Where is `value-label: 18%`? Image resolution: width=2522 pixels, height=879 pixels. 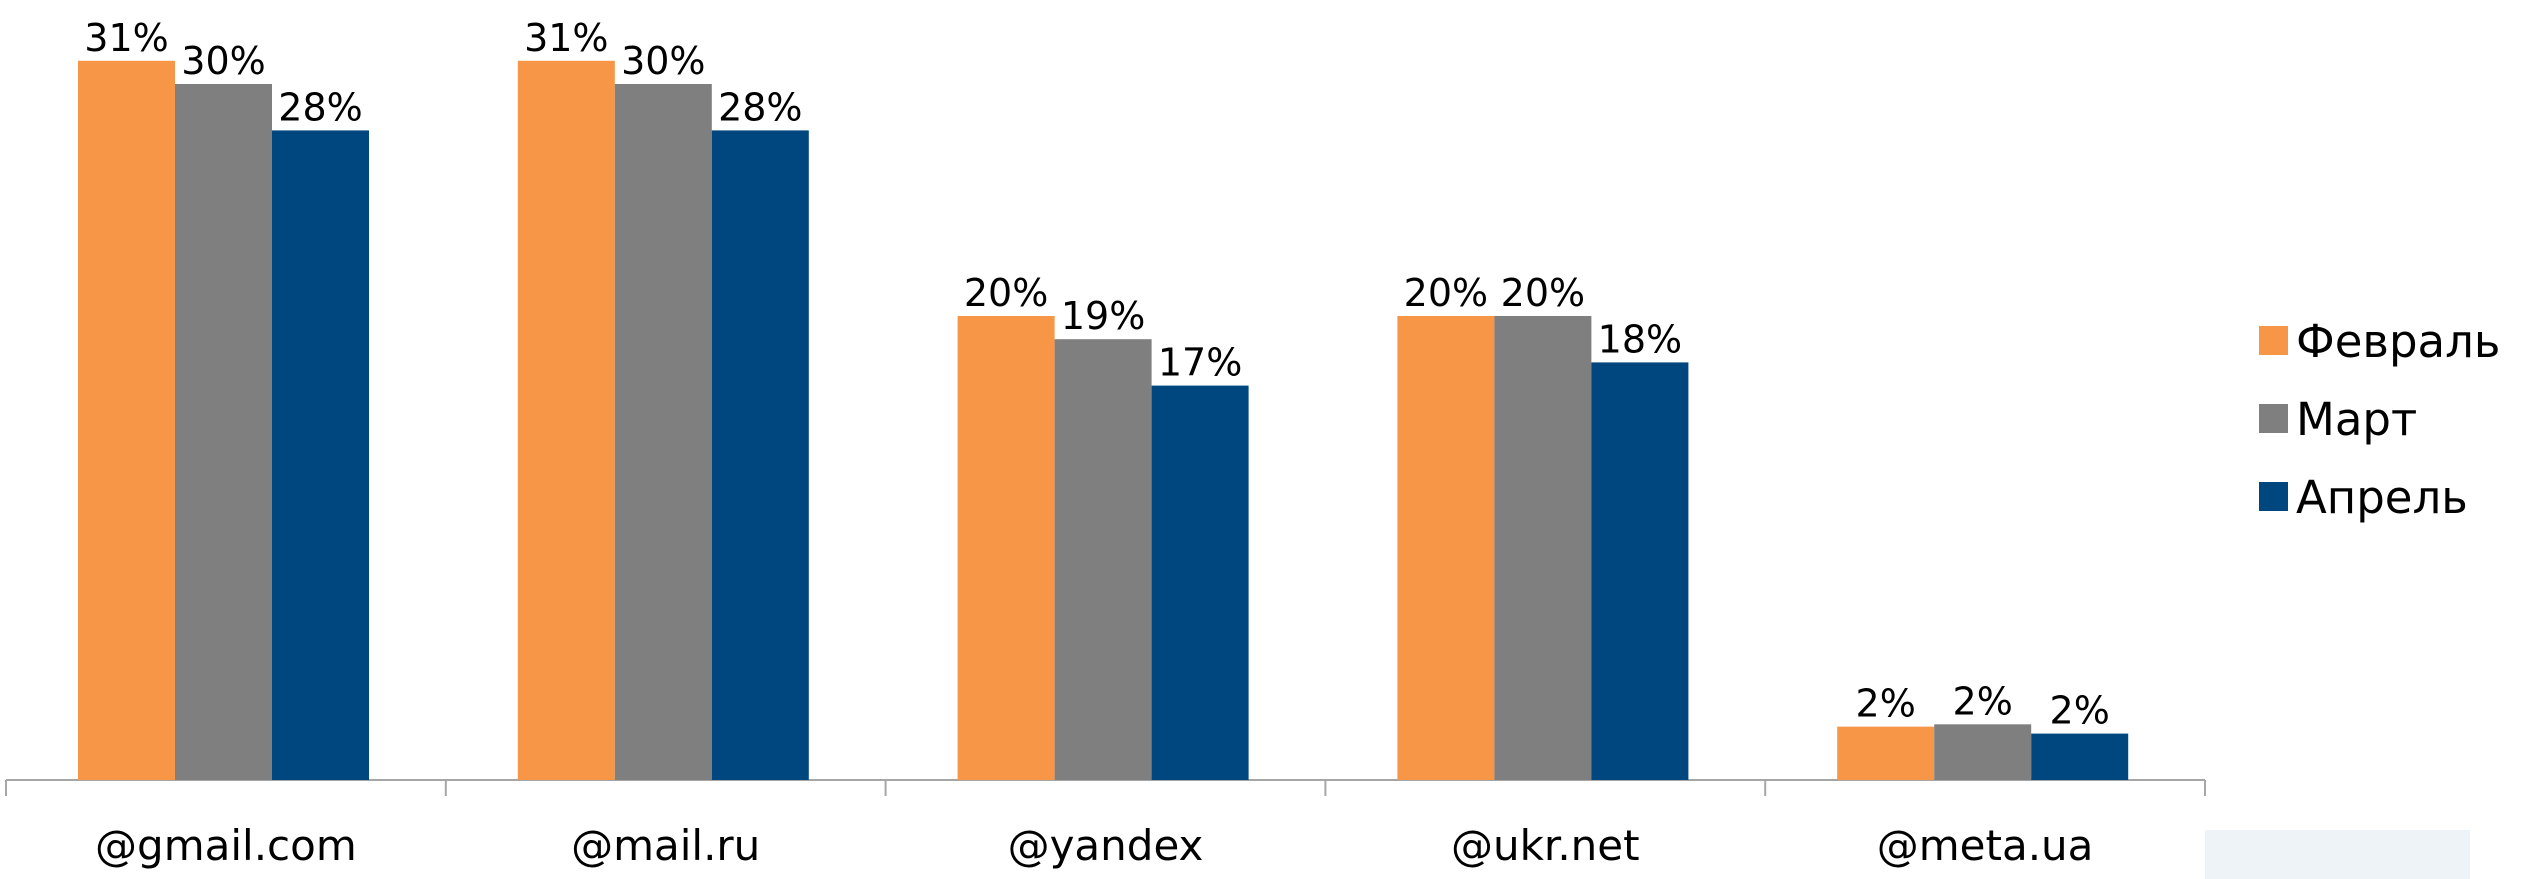
value-label: 18% is located at coordinates (1640, 339).